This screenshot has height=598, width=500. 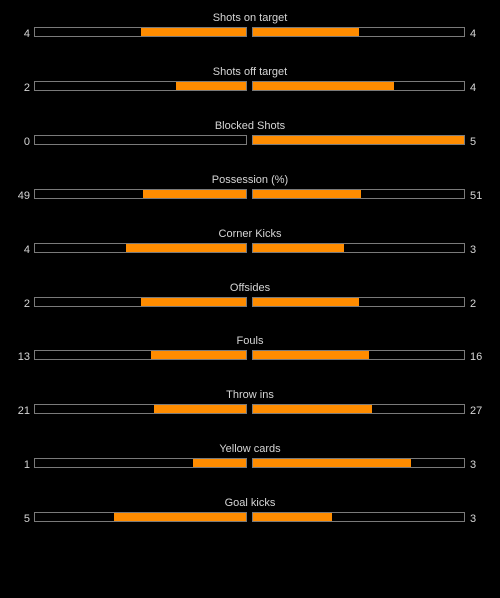 I want to click on stat-row-6: Fouls 13 16, so click(x=250, y=353).